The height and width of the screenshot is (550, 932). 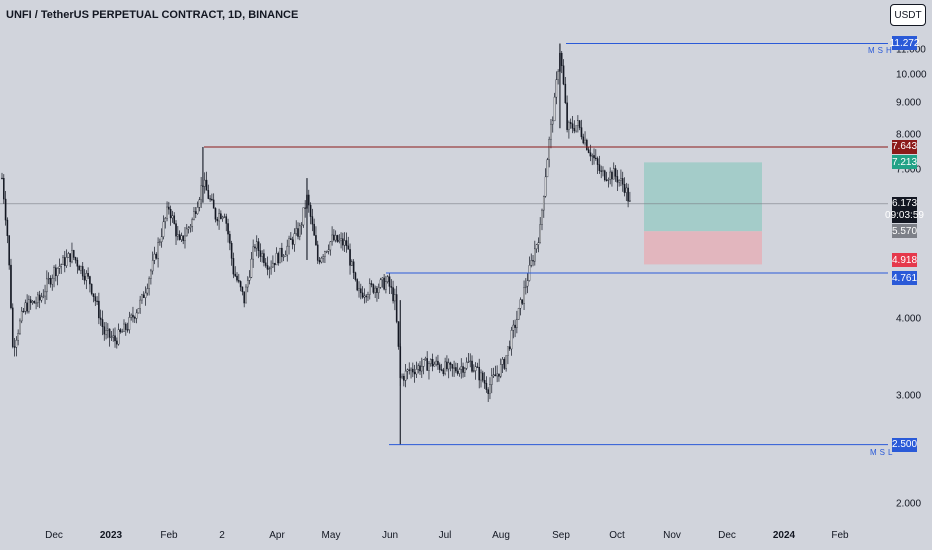 I want to click on time-tick: 2024, so click(x=784, y=535).